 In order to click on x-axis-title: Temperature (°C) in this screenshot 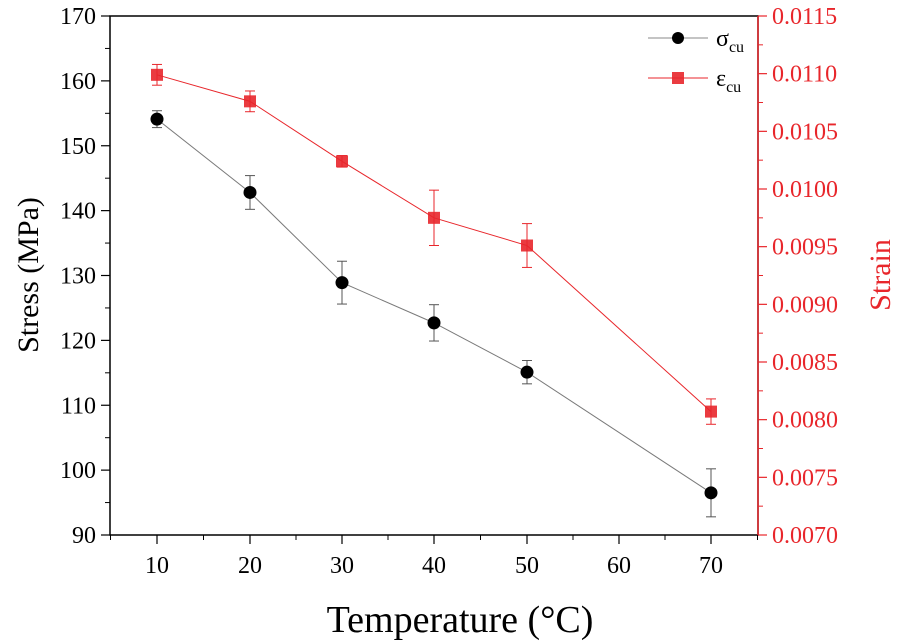, I will do `click(460, 620)`.